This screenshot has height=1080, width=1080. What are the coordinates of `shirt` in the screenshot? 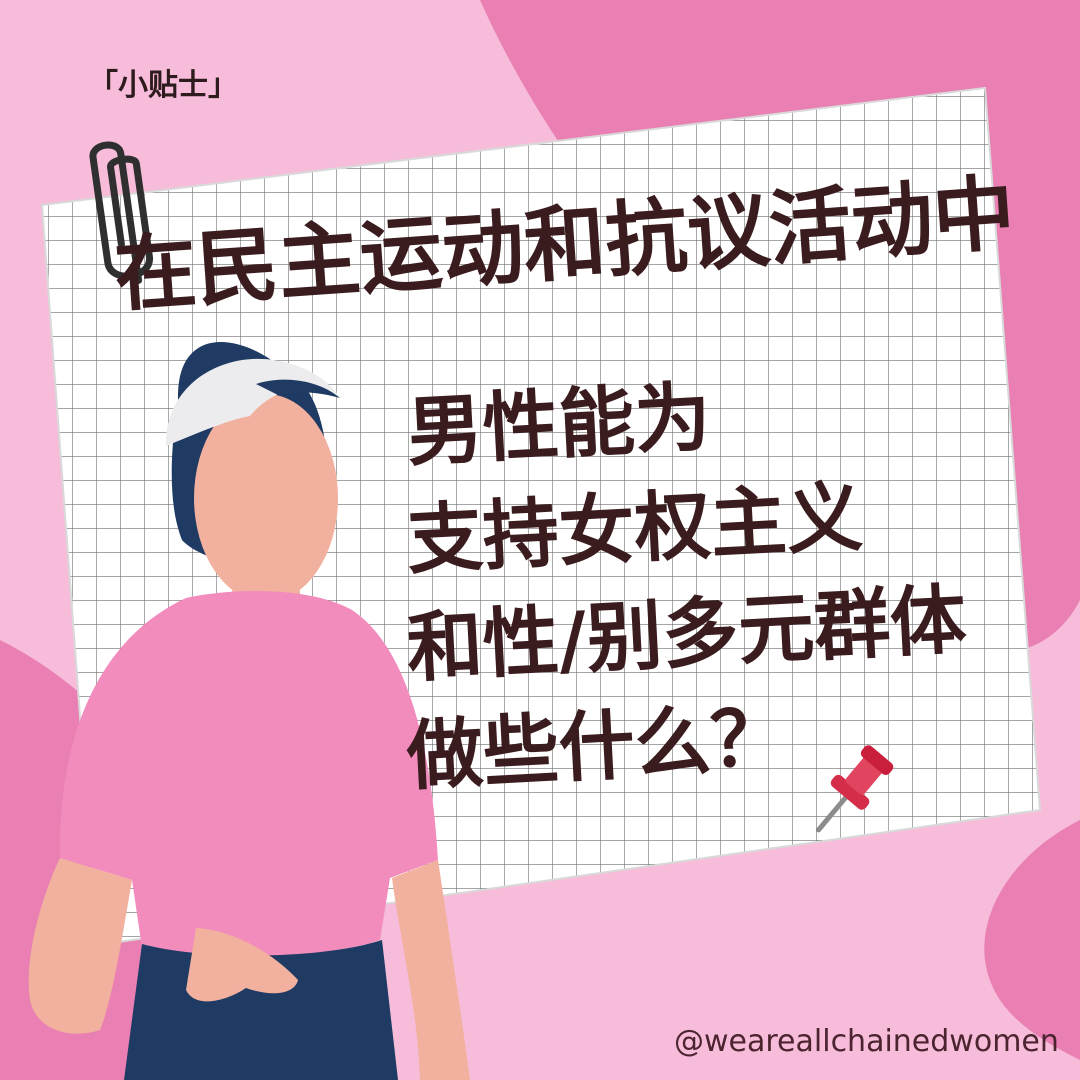 It's located at (249, 774).